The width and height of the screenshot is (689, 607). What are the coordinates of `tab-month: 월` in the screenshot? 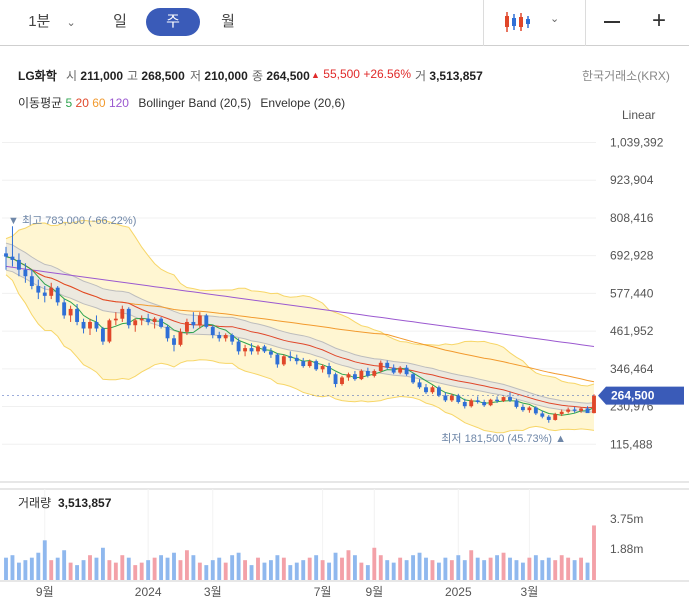 It's located at (228, 21).